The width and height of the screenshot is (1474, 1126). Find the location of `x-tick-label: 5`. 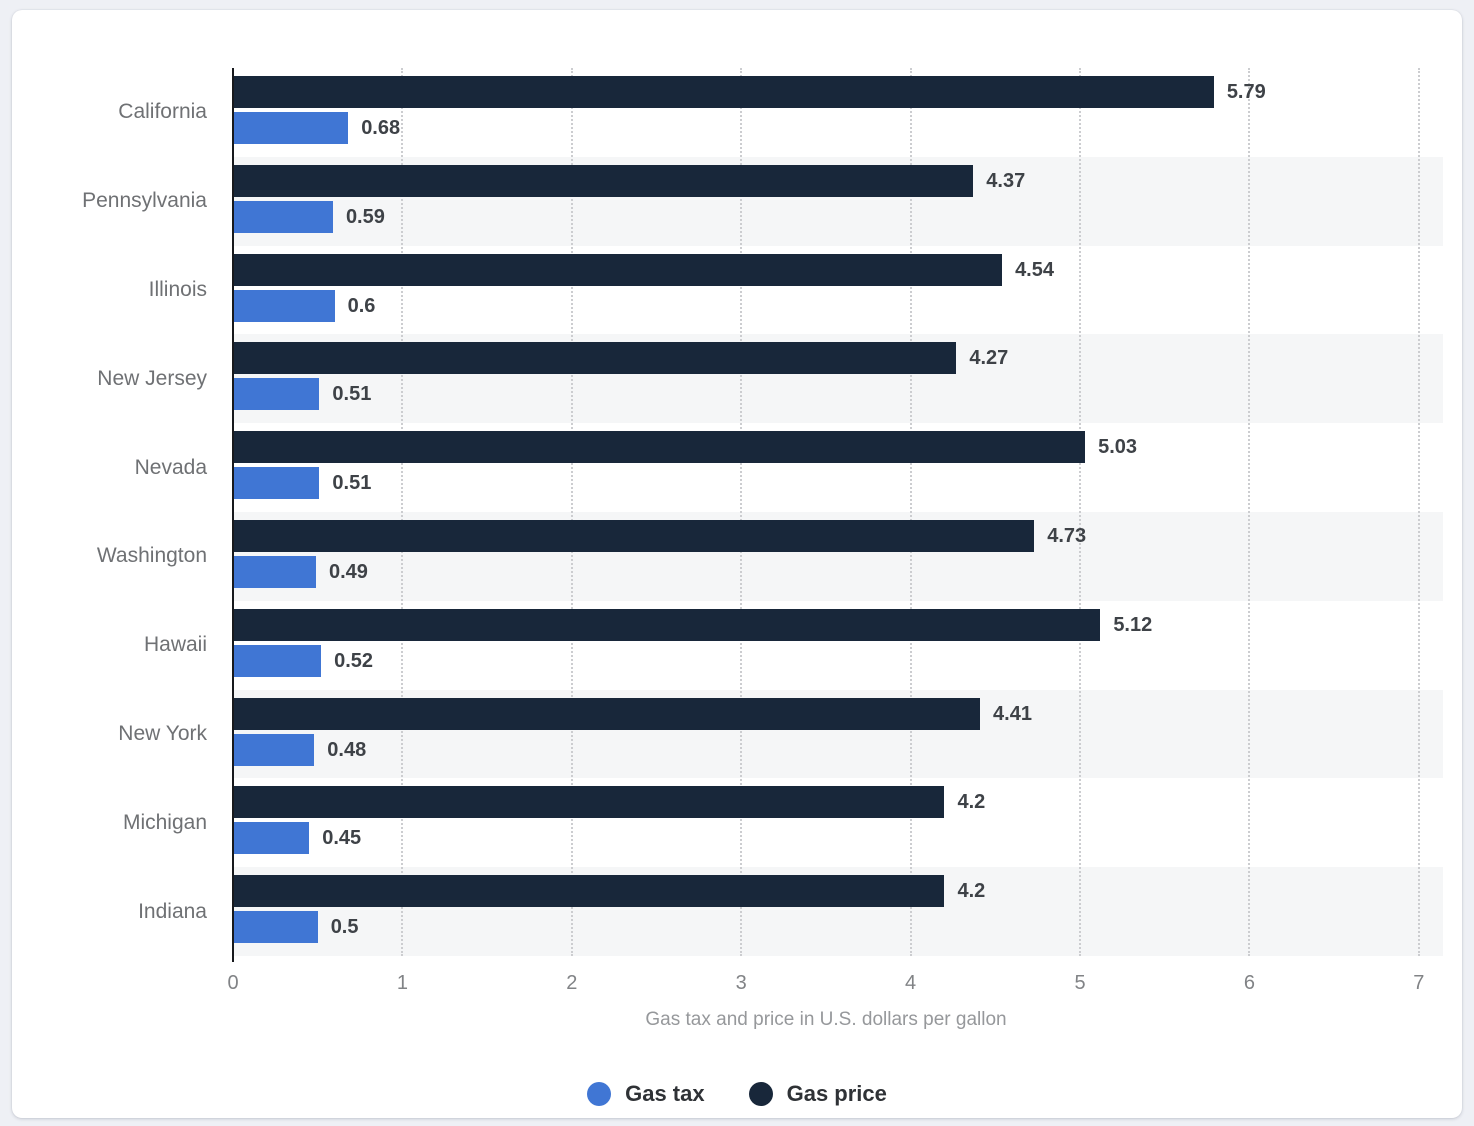

x-tick-label: 5 is located at coordinates (1080, 983).